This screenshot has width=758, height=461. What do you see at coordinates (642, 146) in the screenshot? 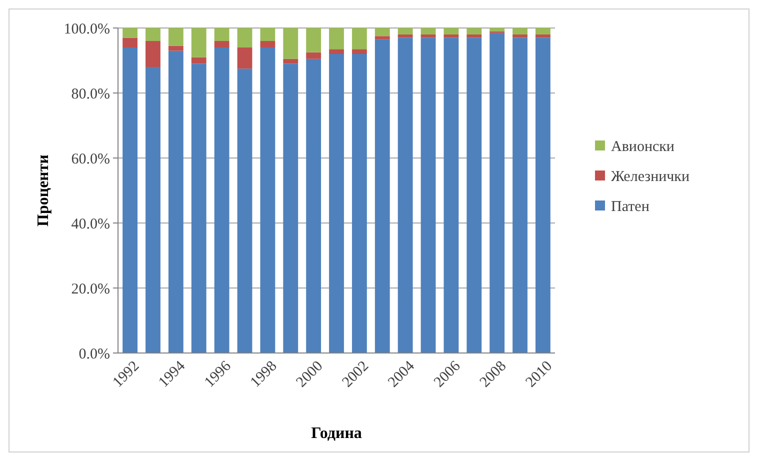
I see `legend-label: Авионски` at bounding box center [642, 146].